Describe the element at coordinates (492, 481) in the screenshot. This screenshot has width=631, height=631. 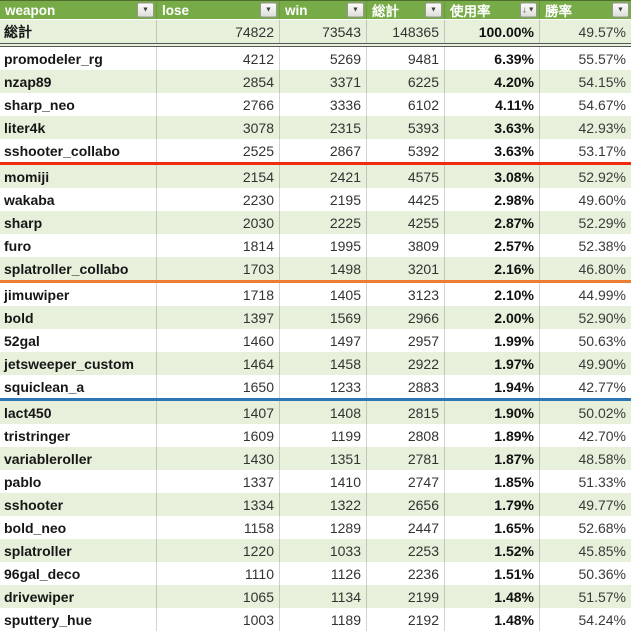
I see `cell-usage: 1.85%` at that location.